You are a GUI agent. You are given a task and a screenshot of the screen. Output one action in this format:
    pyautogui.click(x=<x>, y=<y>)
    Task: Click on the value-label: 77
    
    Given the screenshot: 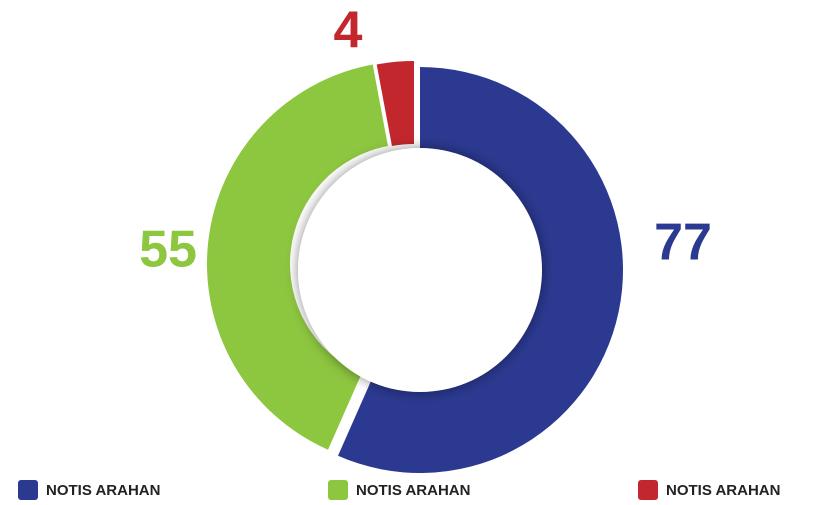 What is the action you would take?
    pyautogui.click(x=683, y=243)
    